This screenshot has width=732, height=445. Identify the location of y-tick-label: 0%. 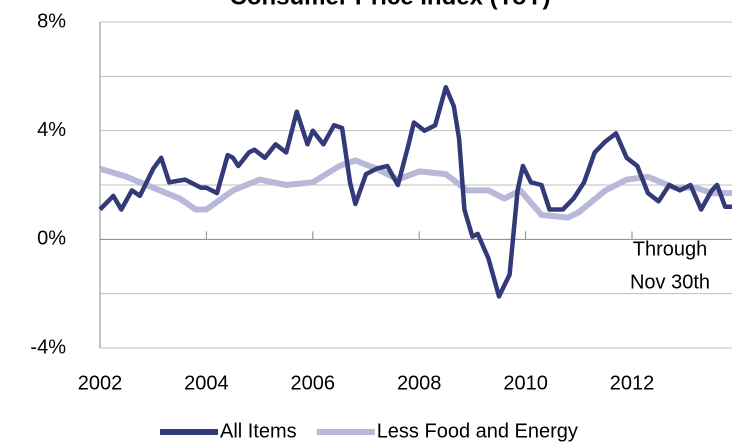
(51, 239).